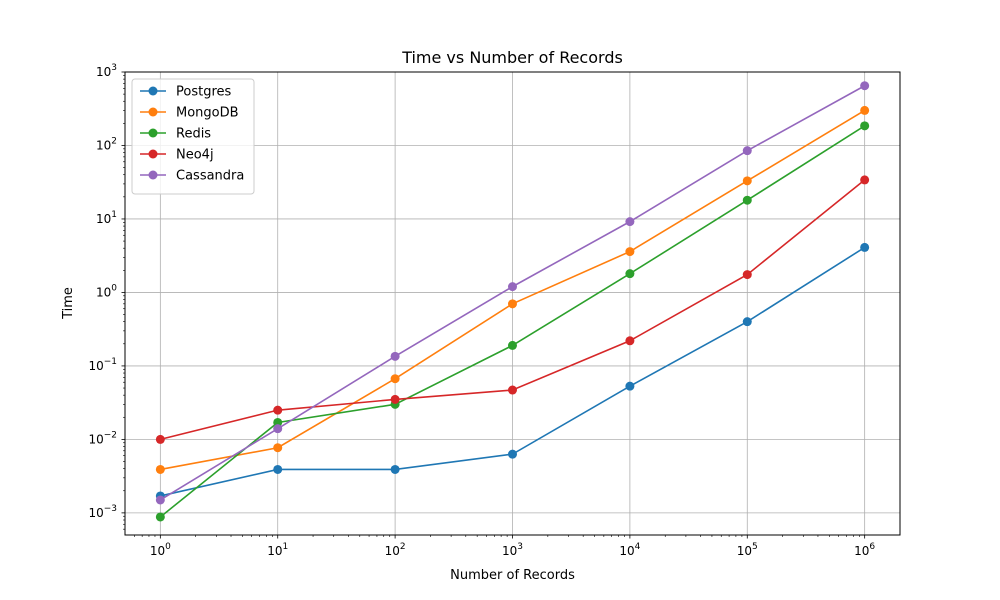  I want to click on y-tick-label: 10³, so click(106, 71).